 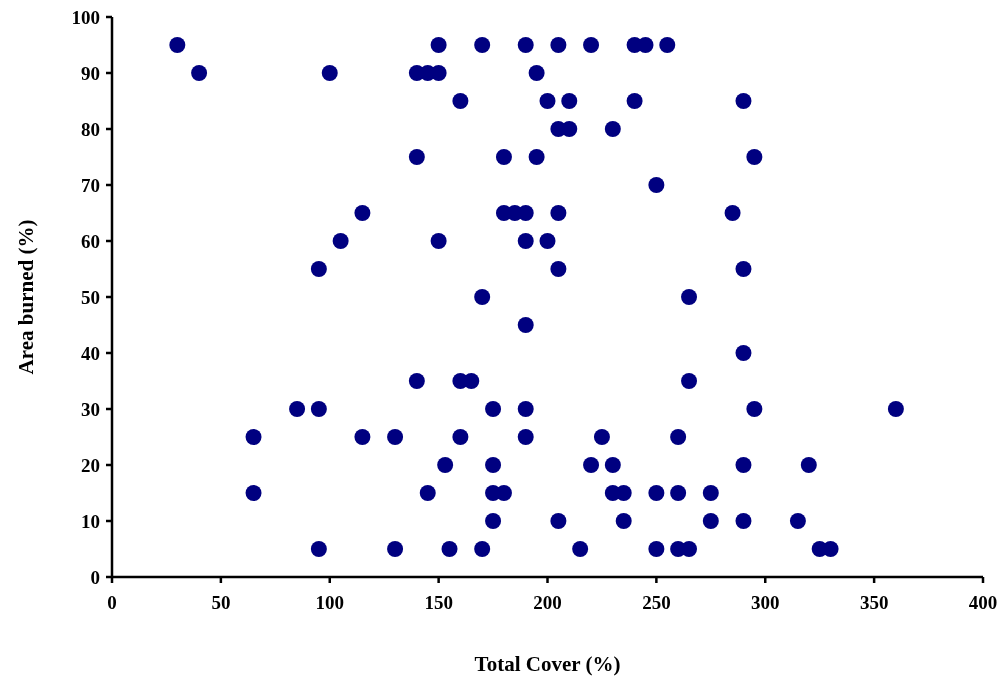 What do you see at coordinates (90, 465) in the screenshot?
I see `y-tick-label: 20` at bounding box center [90, 465].